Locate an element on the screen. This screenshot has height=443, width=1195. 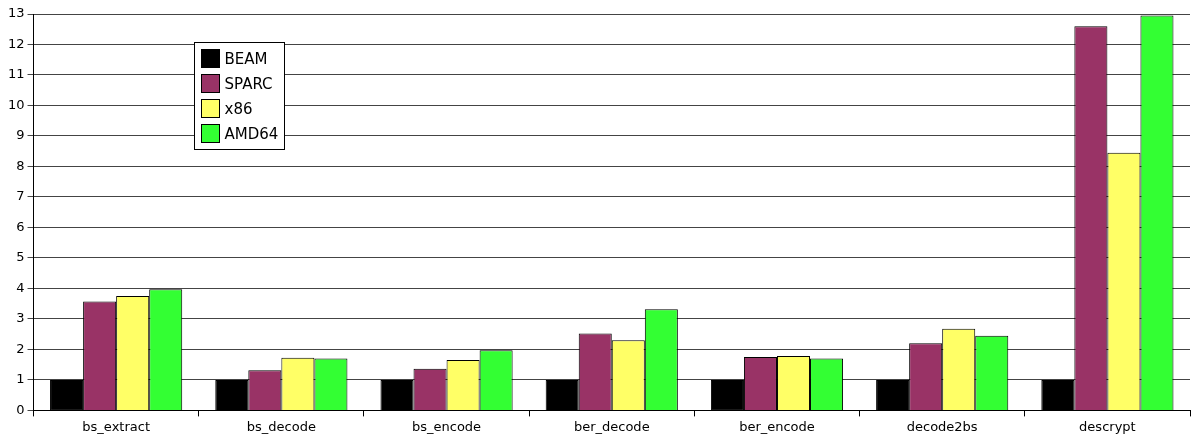
y-tick-label: 10 is located at coordinates (16, 104).